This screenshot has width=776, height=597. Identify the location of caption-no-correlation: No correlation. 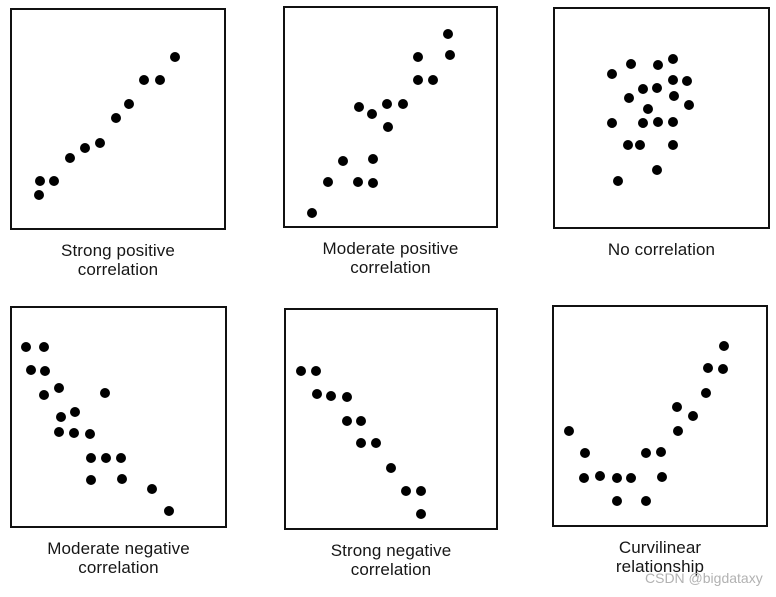
(661, 249).